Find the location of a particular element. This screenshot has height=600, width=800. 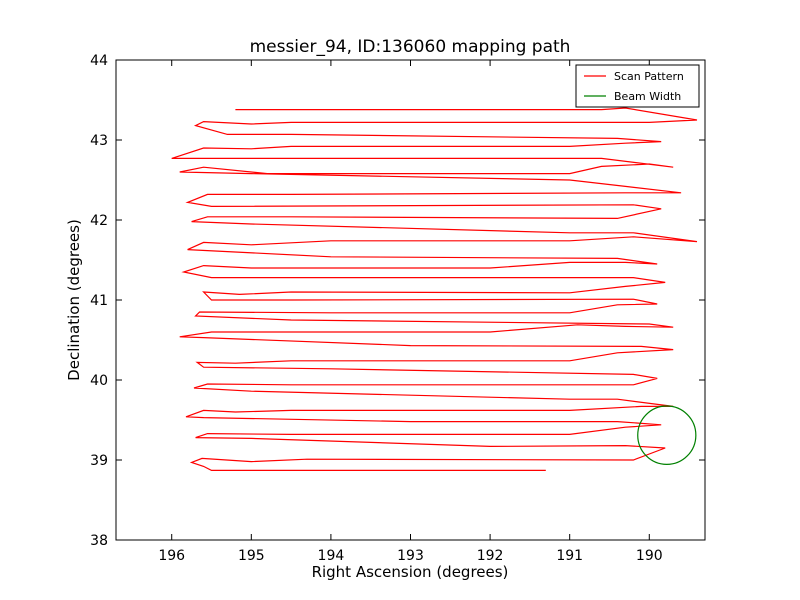

x-axis-label: Right Ascension (degrees) is located at coordinates (410, 572).